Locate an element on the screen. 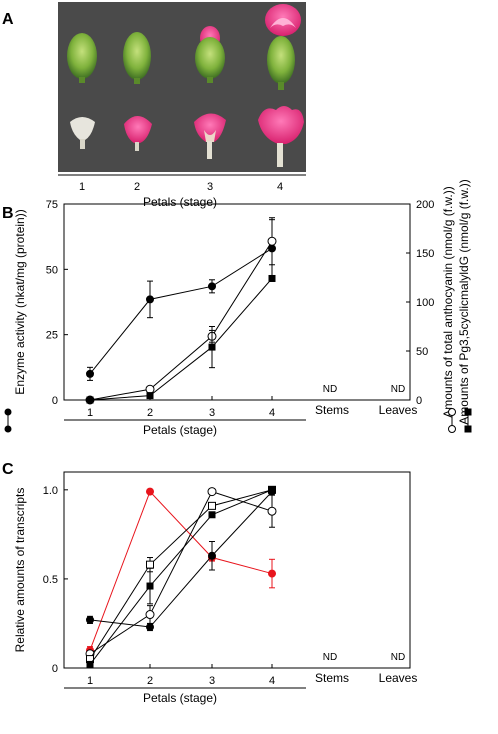  panel-c-xlabel: Petals (stage) is located at coordinates (180, 698).